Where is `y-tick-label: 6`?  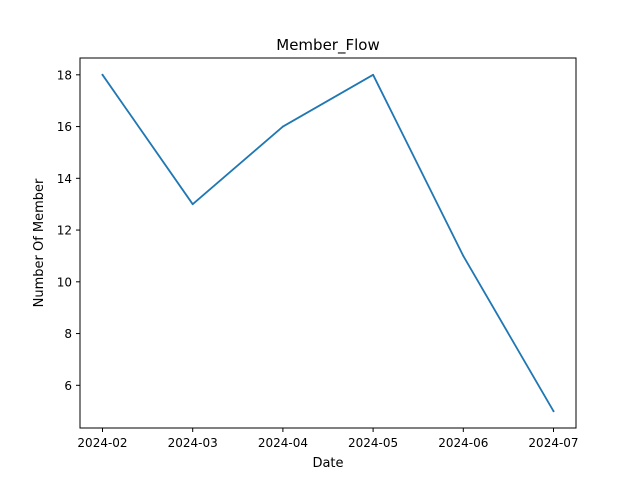 y-tick-label: 6 is located at coordinates (68, 386).